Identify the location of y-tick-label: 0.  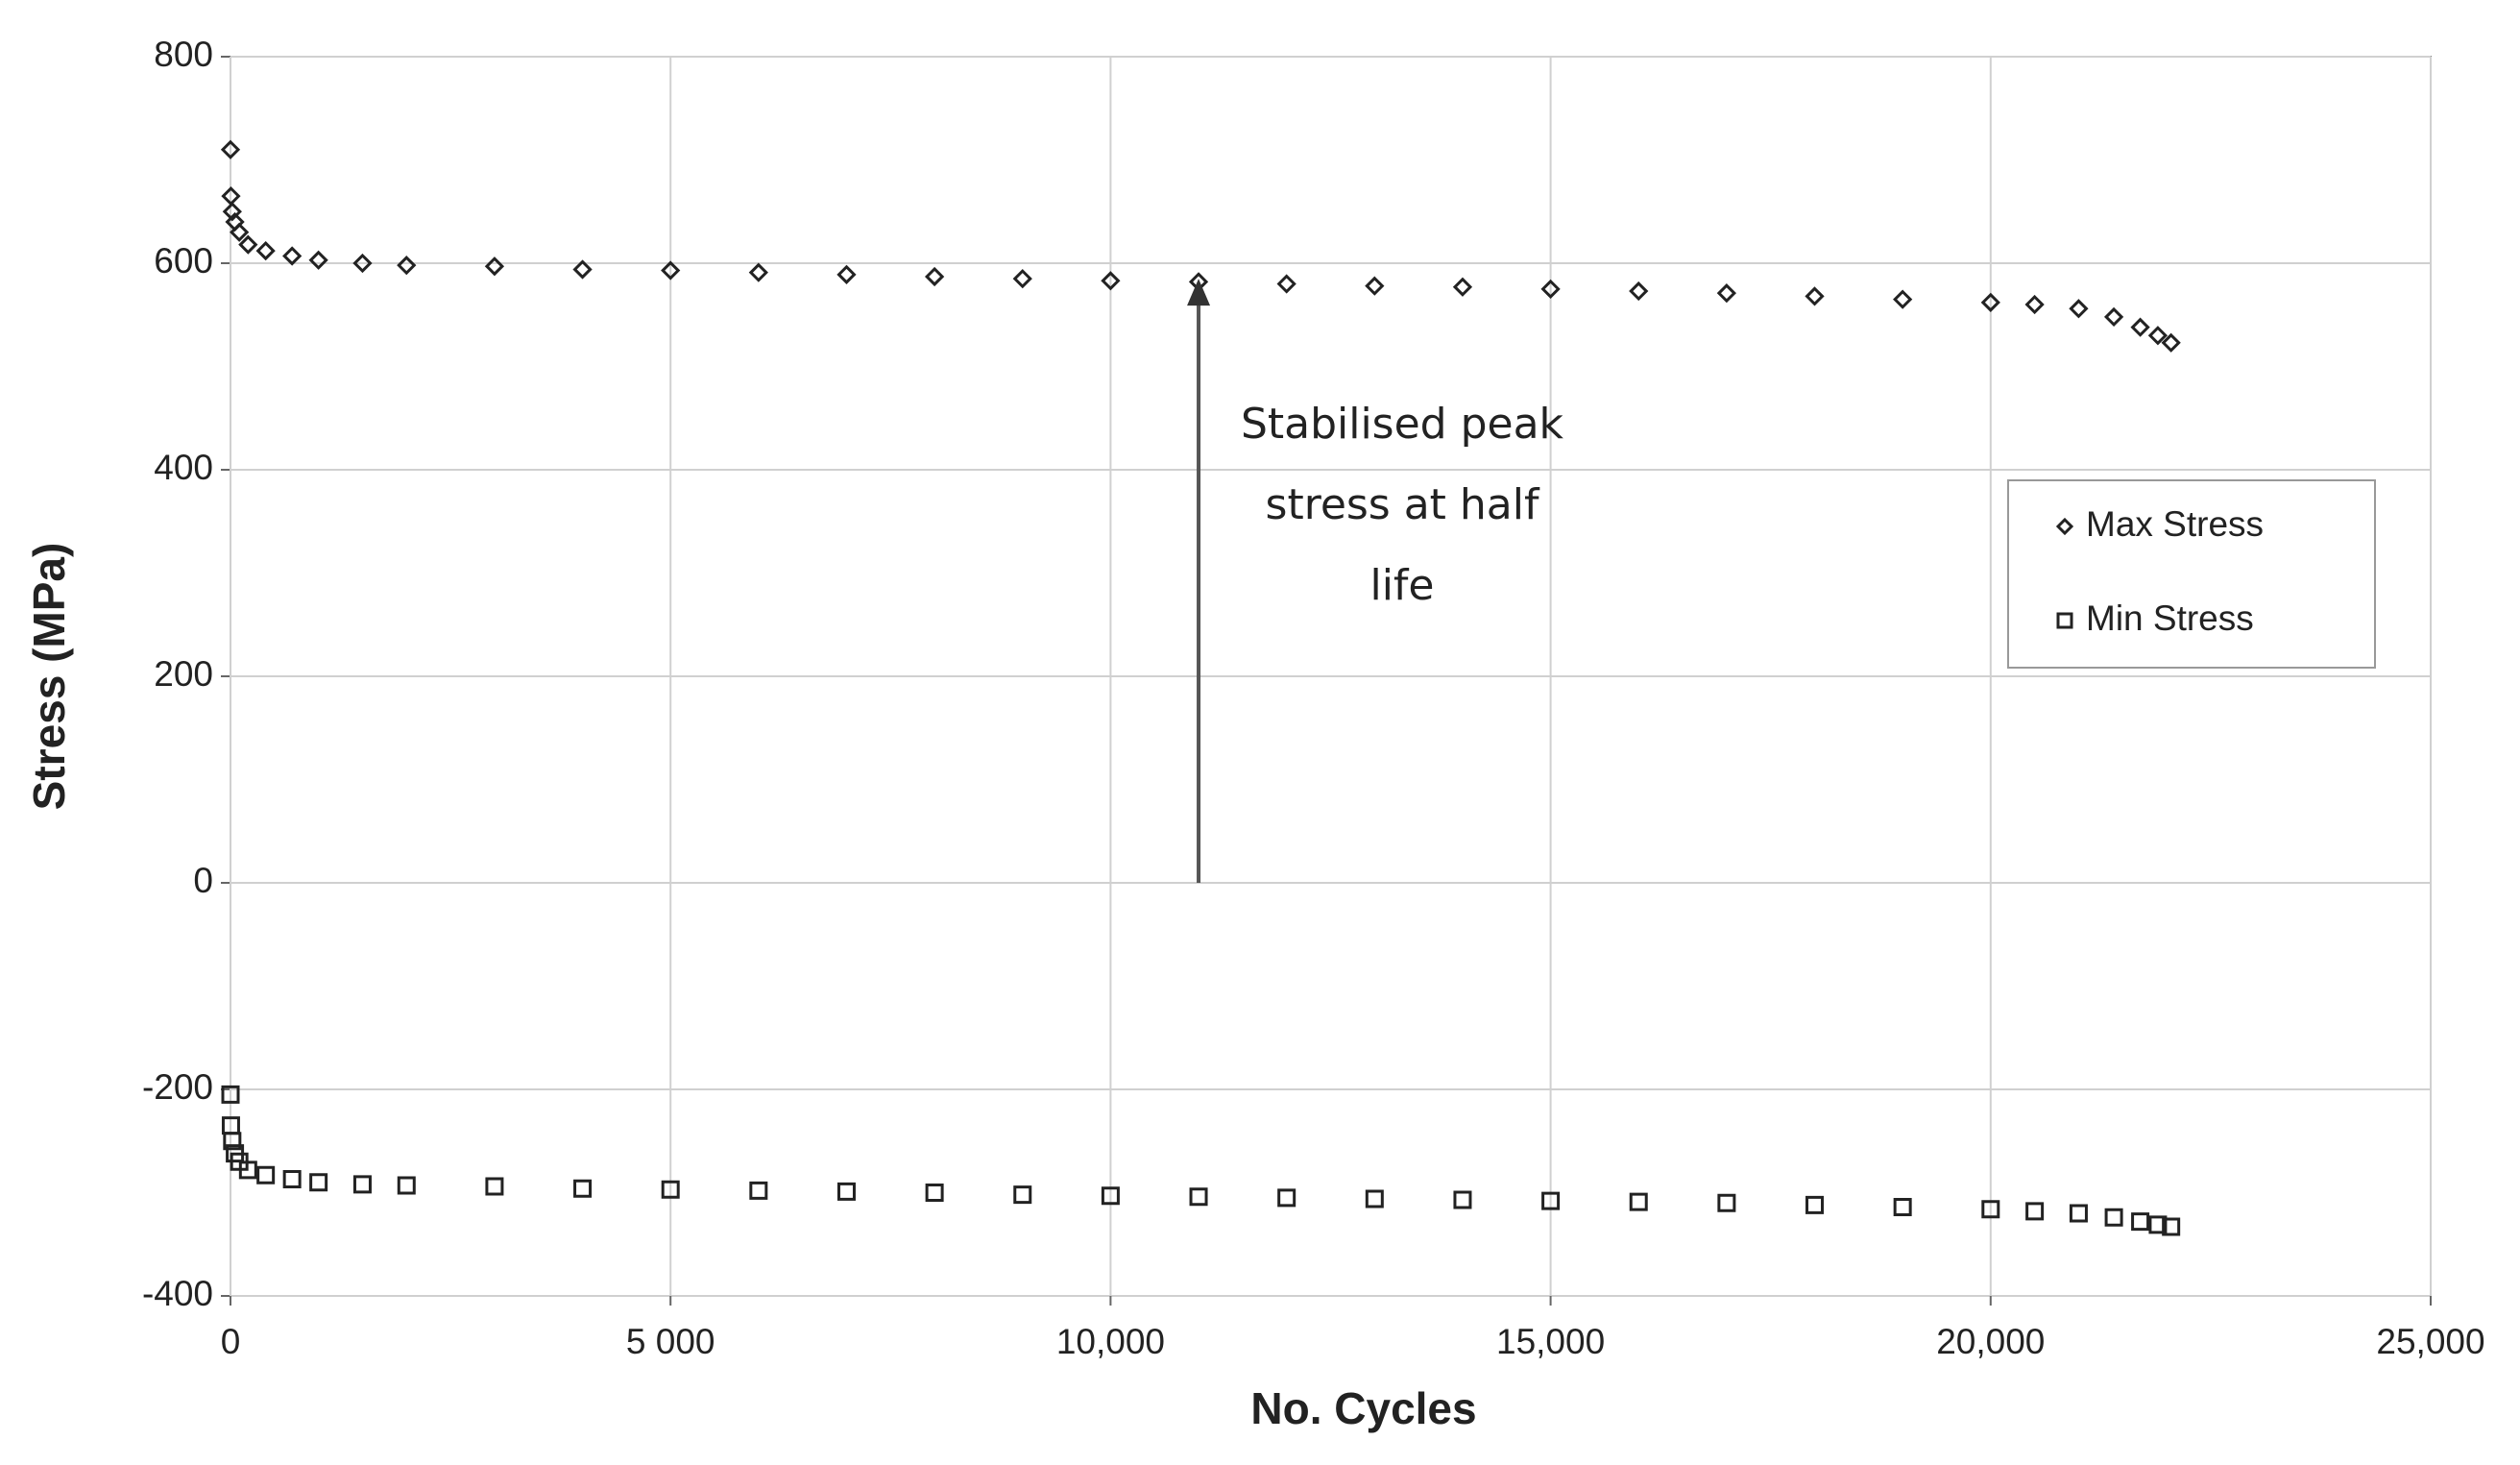
(203, 880).